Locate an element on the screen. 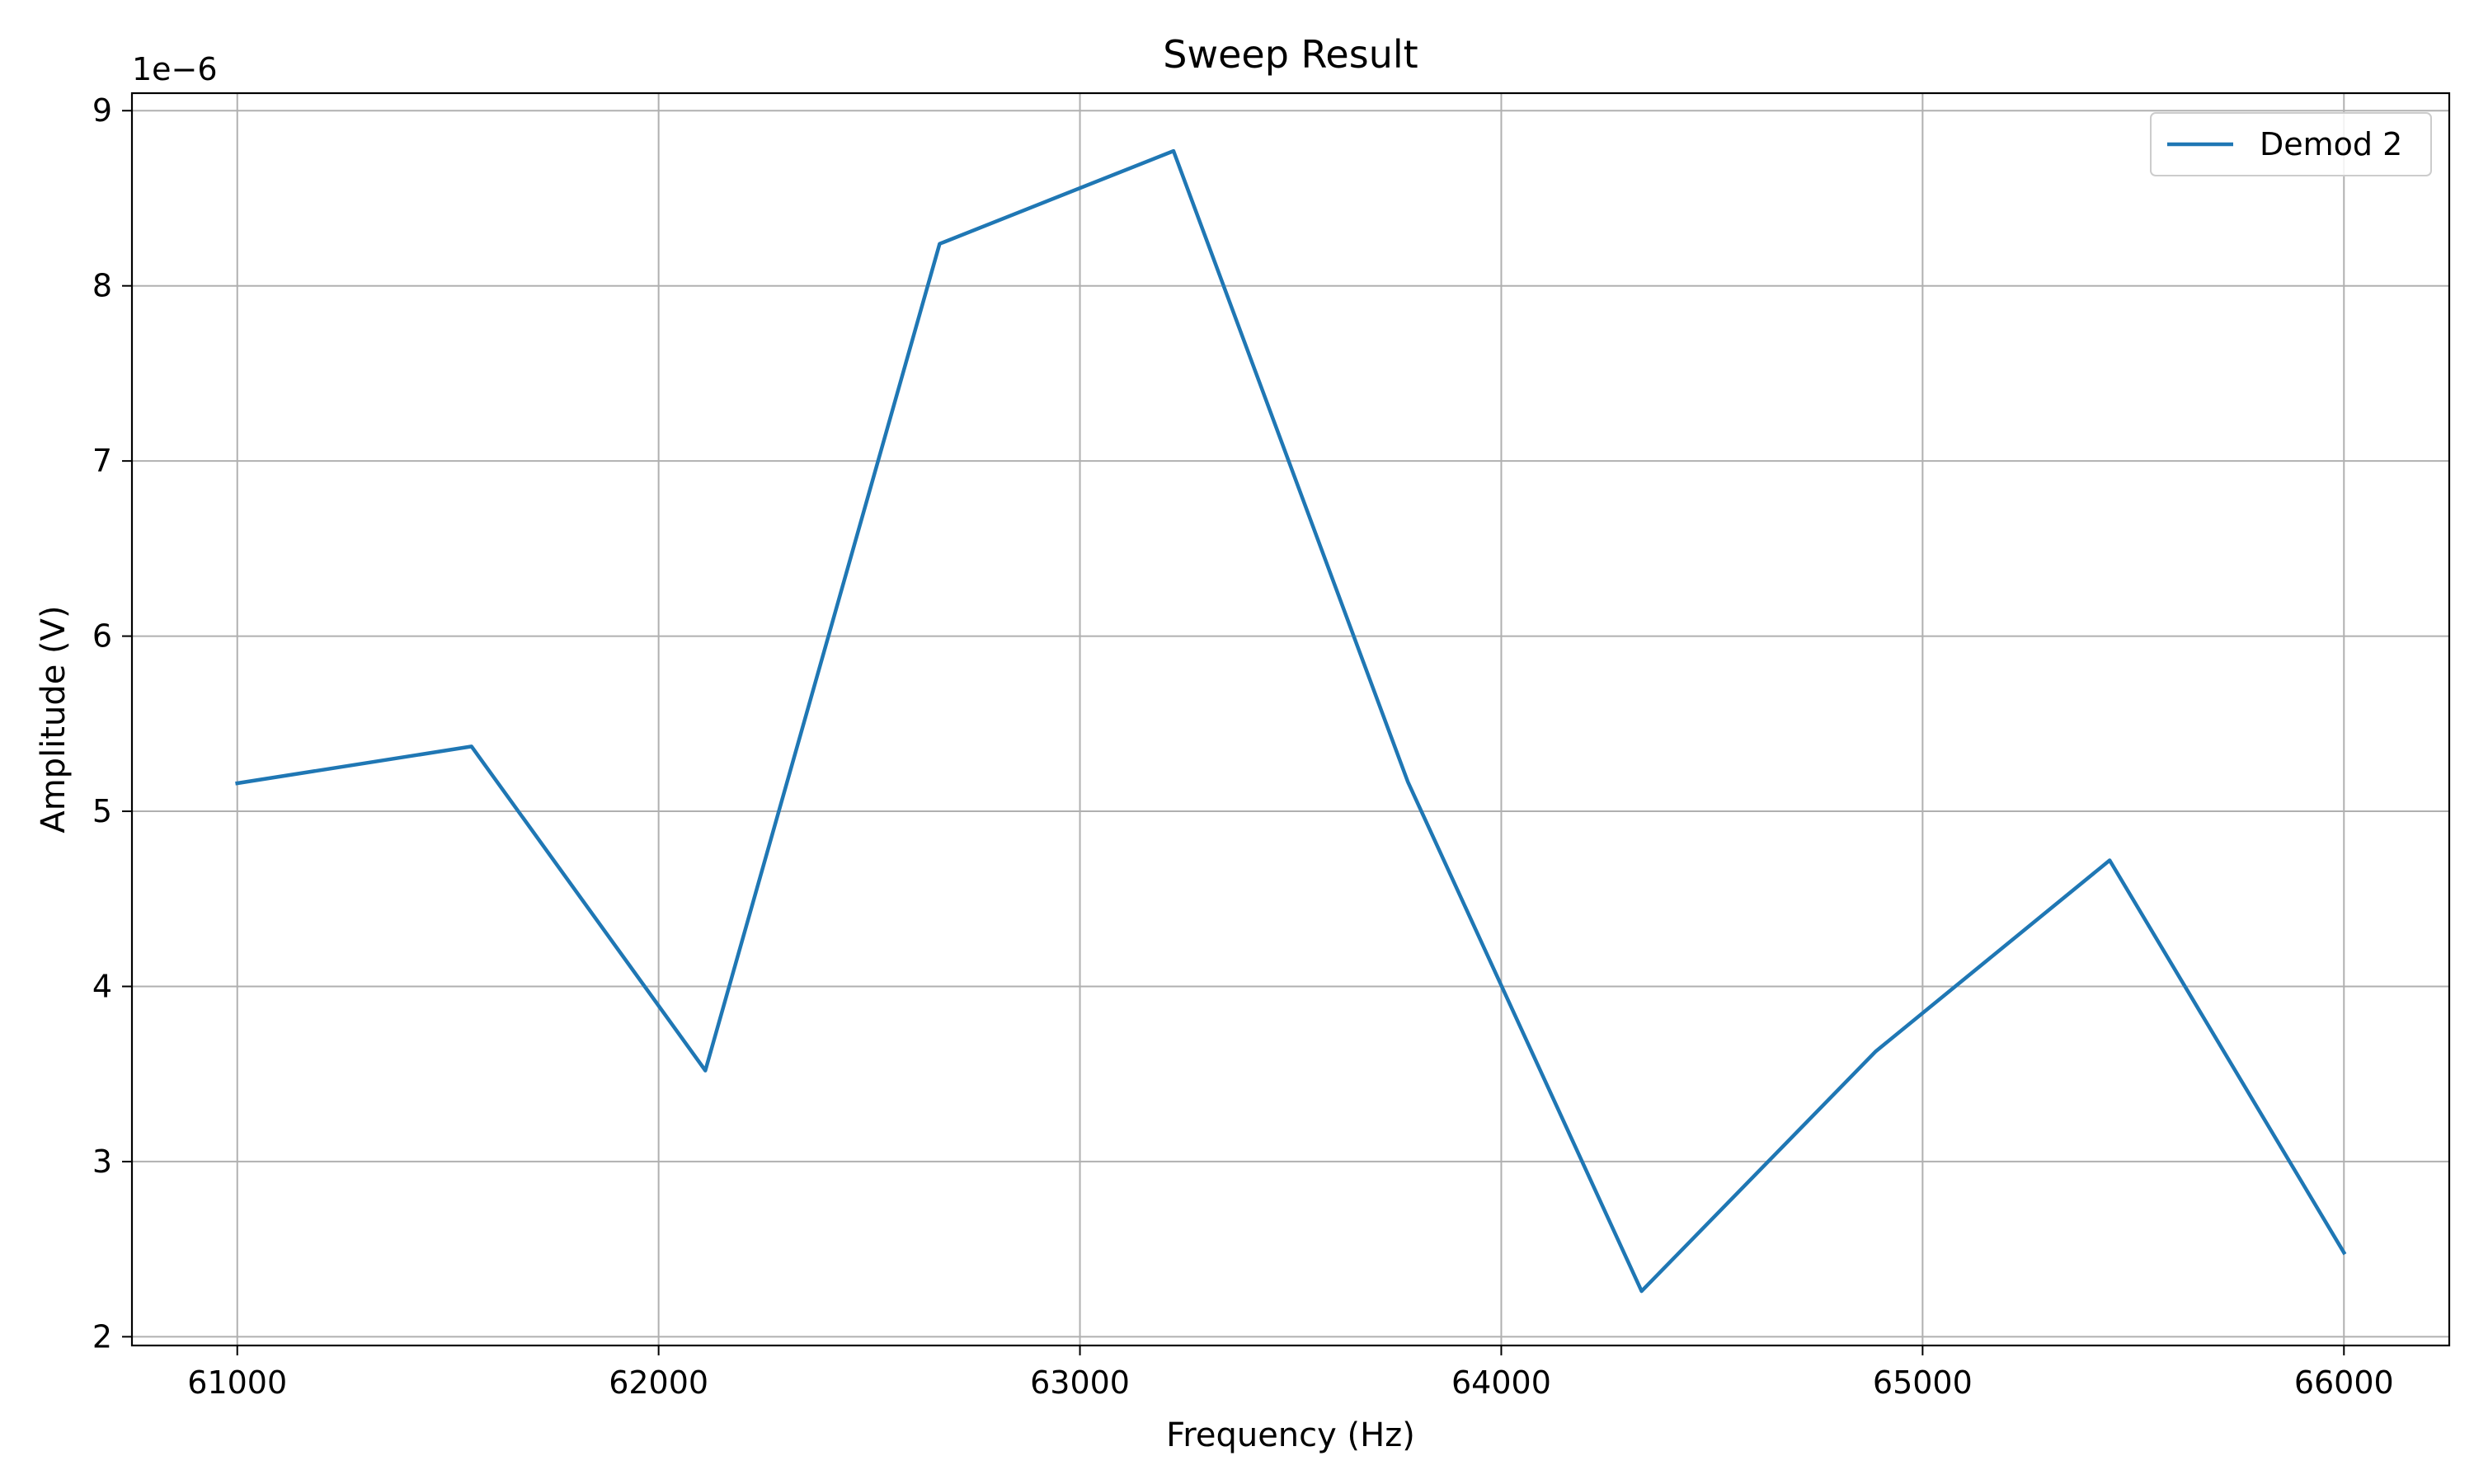 The image size is (2474, 1484). x-axis-ticks: 61000 62000 63000 64000 65000 66000 is located at coordinates (1290, 1373).